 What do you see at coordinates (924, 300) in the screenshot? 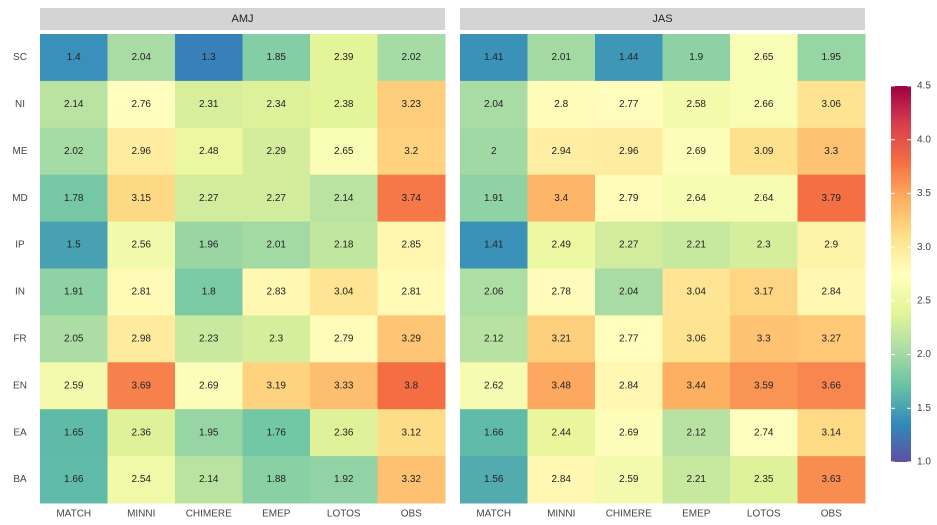
I see `colorbar-tick-label: 2.5` at bounding box center [924, 300].